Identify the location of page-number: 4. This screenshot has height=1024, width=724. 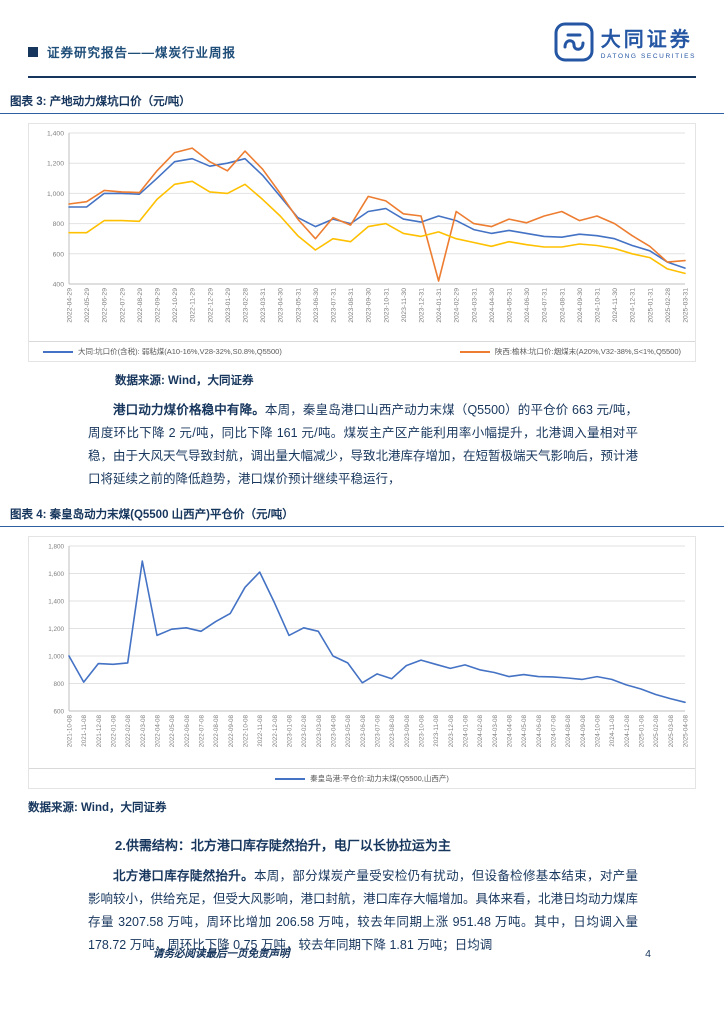
(648, 953).